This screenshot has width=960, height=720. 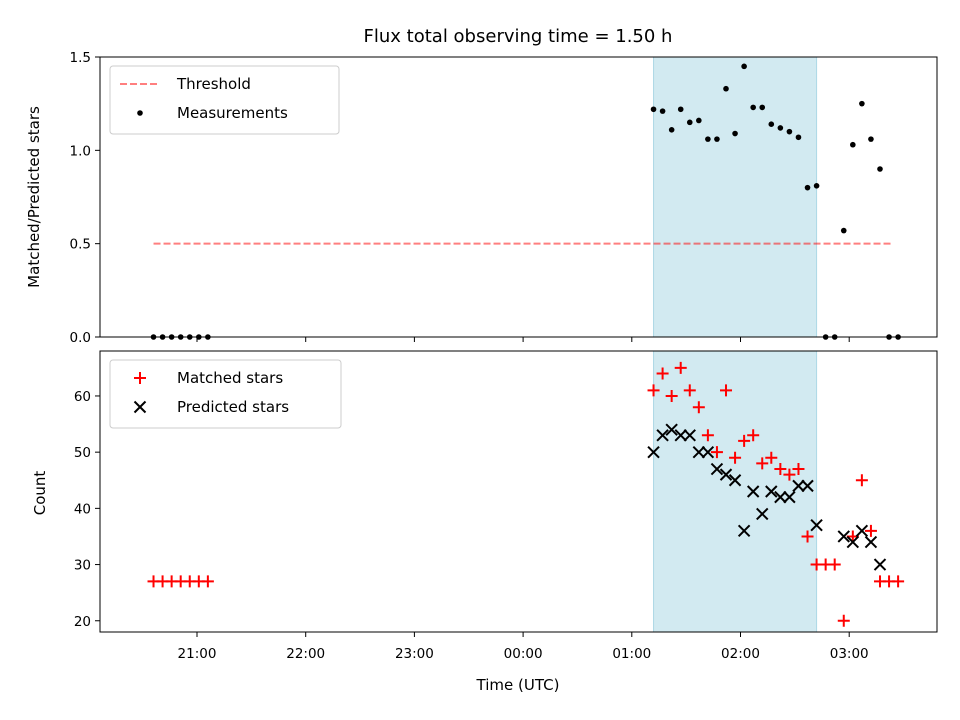 What do you see at coordinates (82, 397) in the screenshot?
I see `bottom-y-tick-label: 60` at bounding box center [82, 397].